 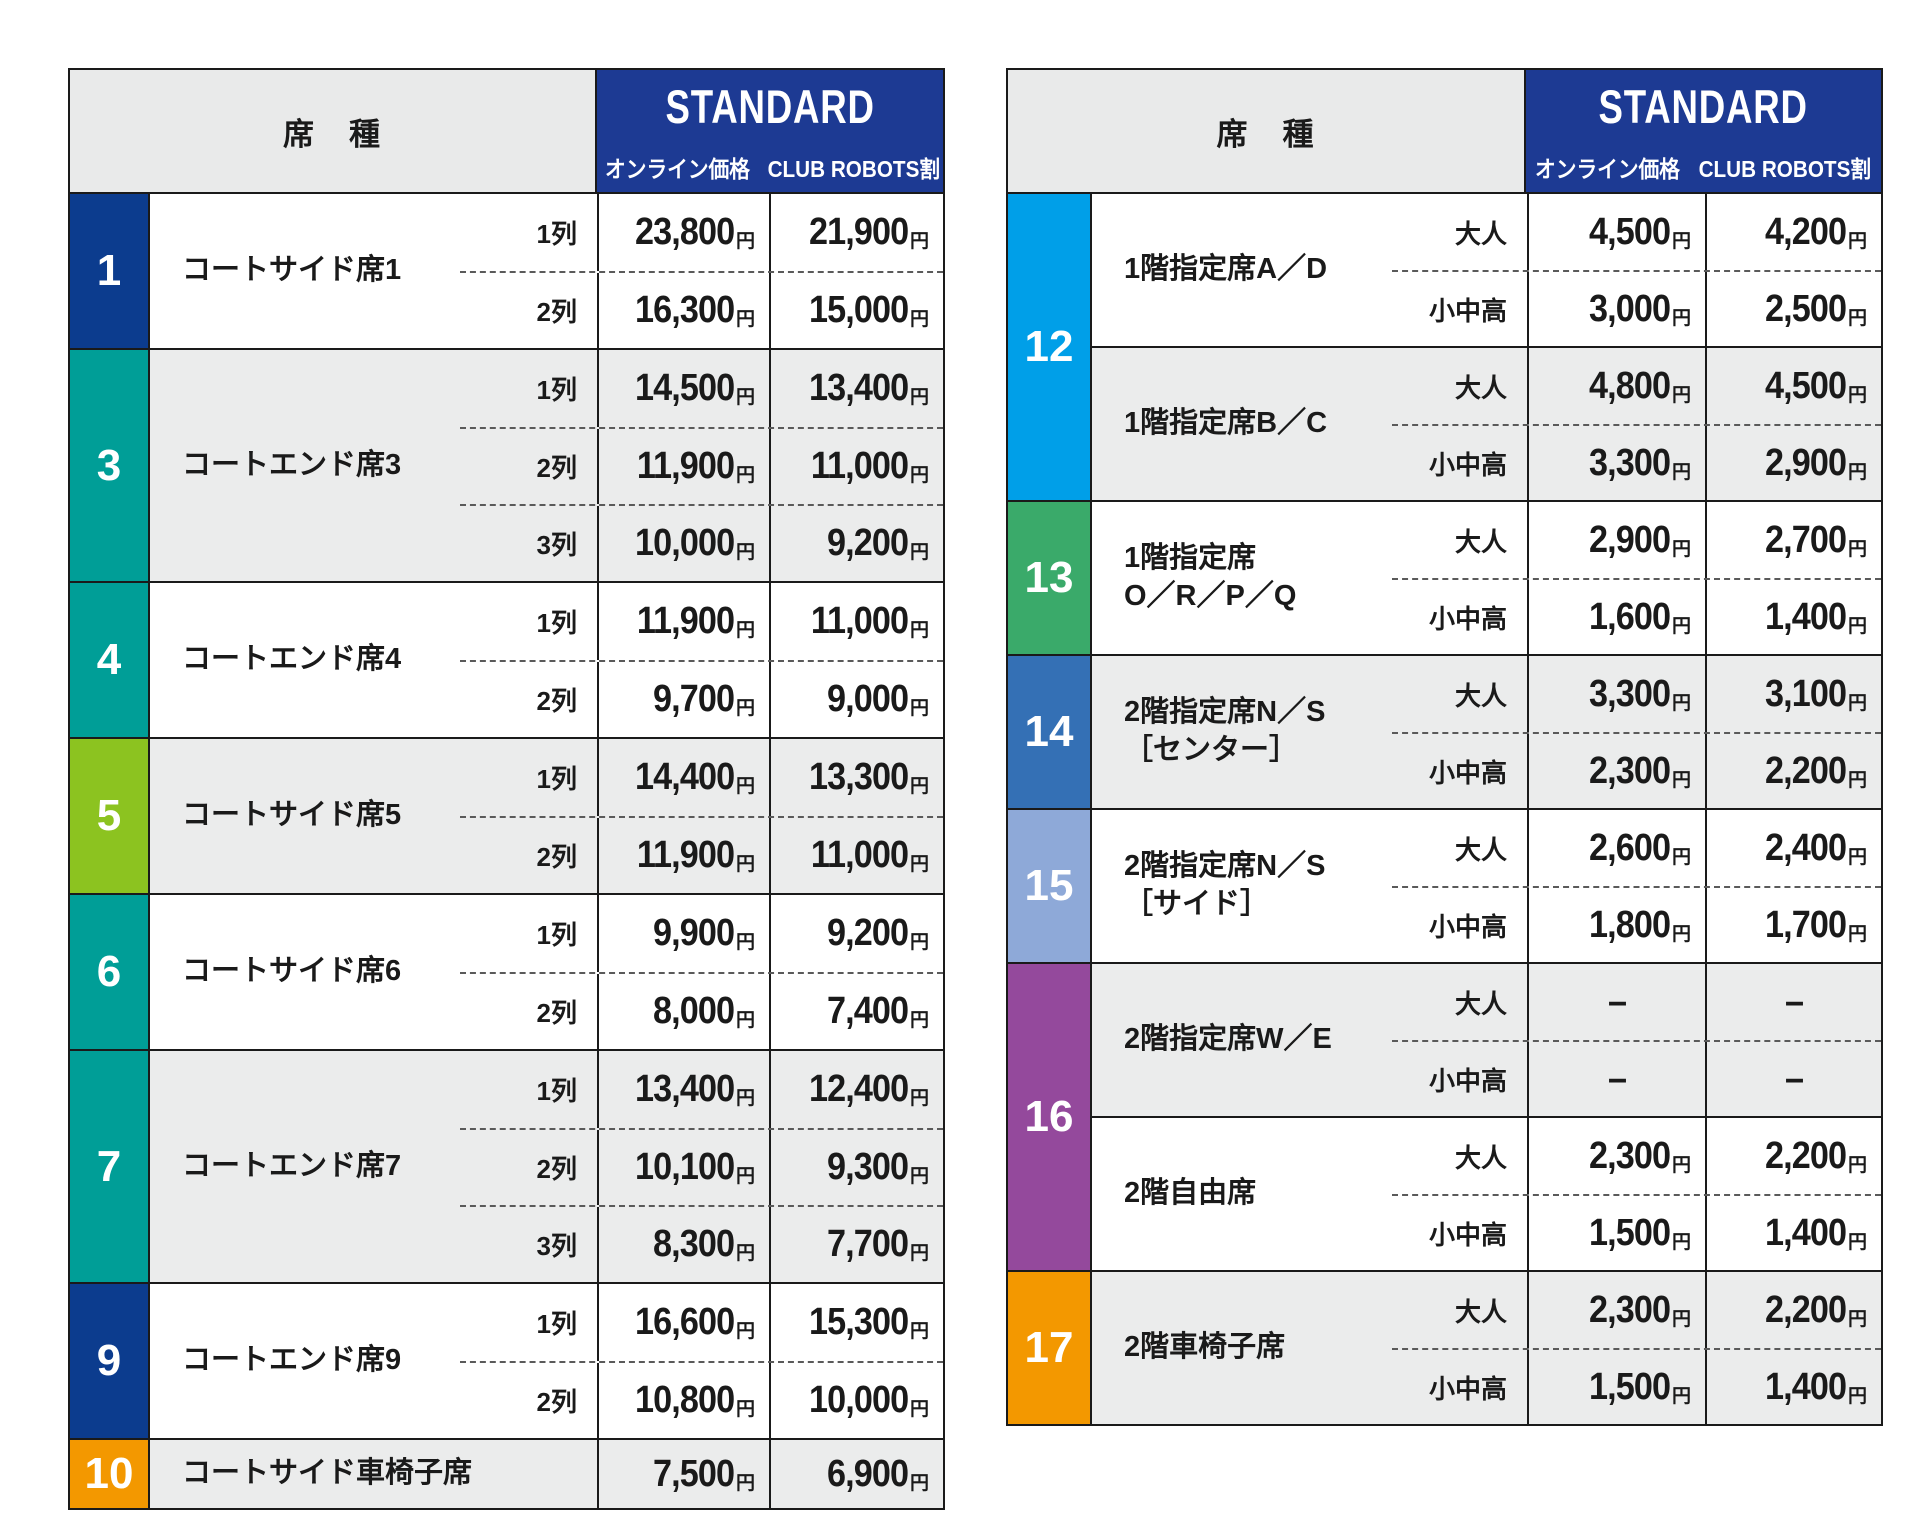 I want to click on price-row: 7,500 円 6,900 円, so click(x=701, y=1474).